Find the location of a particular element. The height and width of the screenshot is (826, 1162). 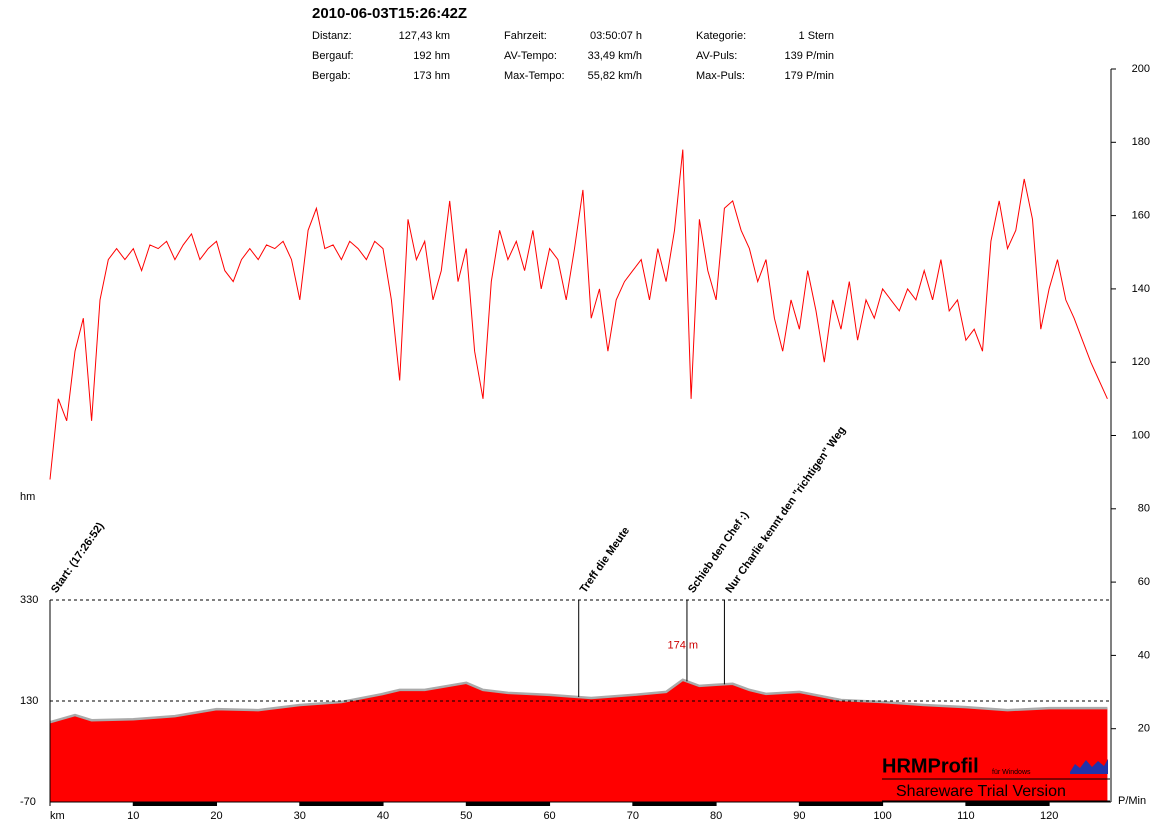

stat-label: Distanz: is located at coordinates (332, 36).